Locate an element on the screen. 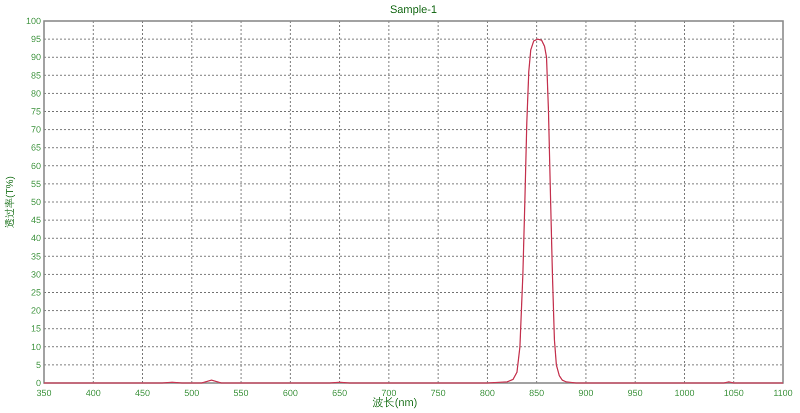 Image resolution: width=800 pixels, height=413 pixels. chart-title: Sample-1 is located at coordinates (414, 10).